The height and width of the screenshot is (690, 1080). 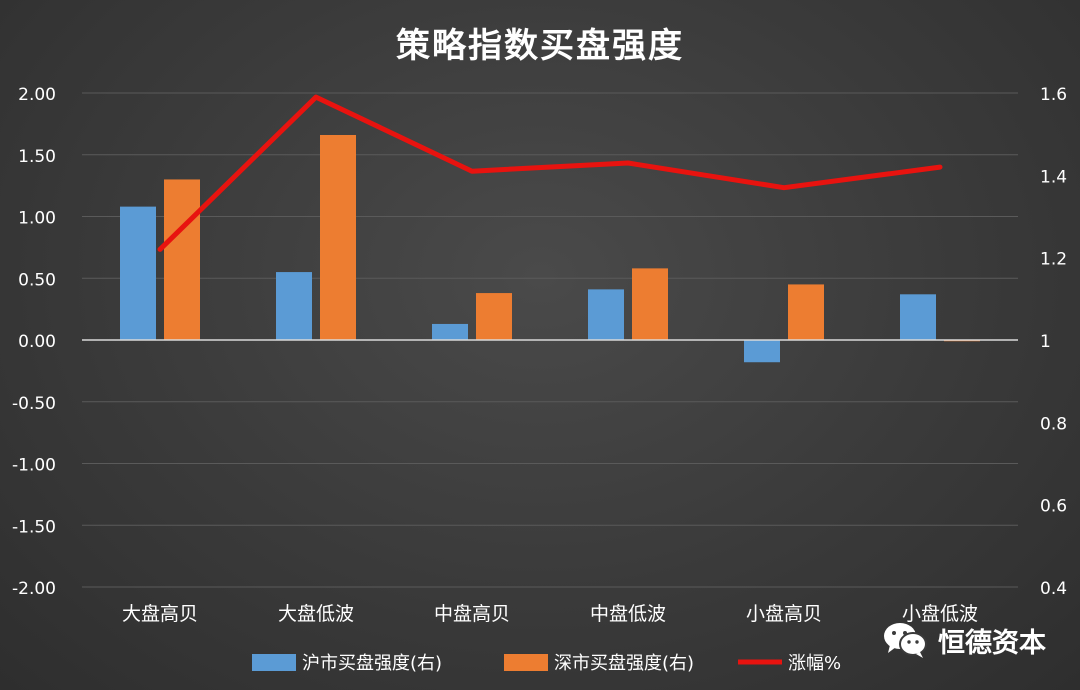 What do you see at coordinates (37, 95) in the screenshot?
I see `y-left-tick-label: 2.00` at bounding box center [37, 95].